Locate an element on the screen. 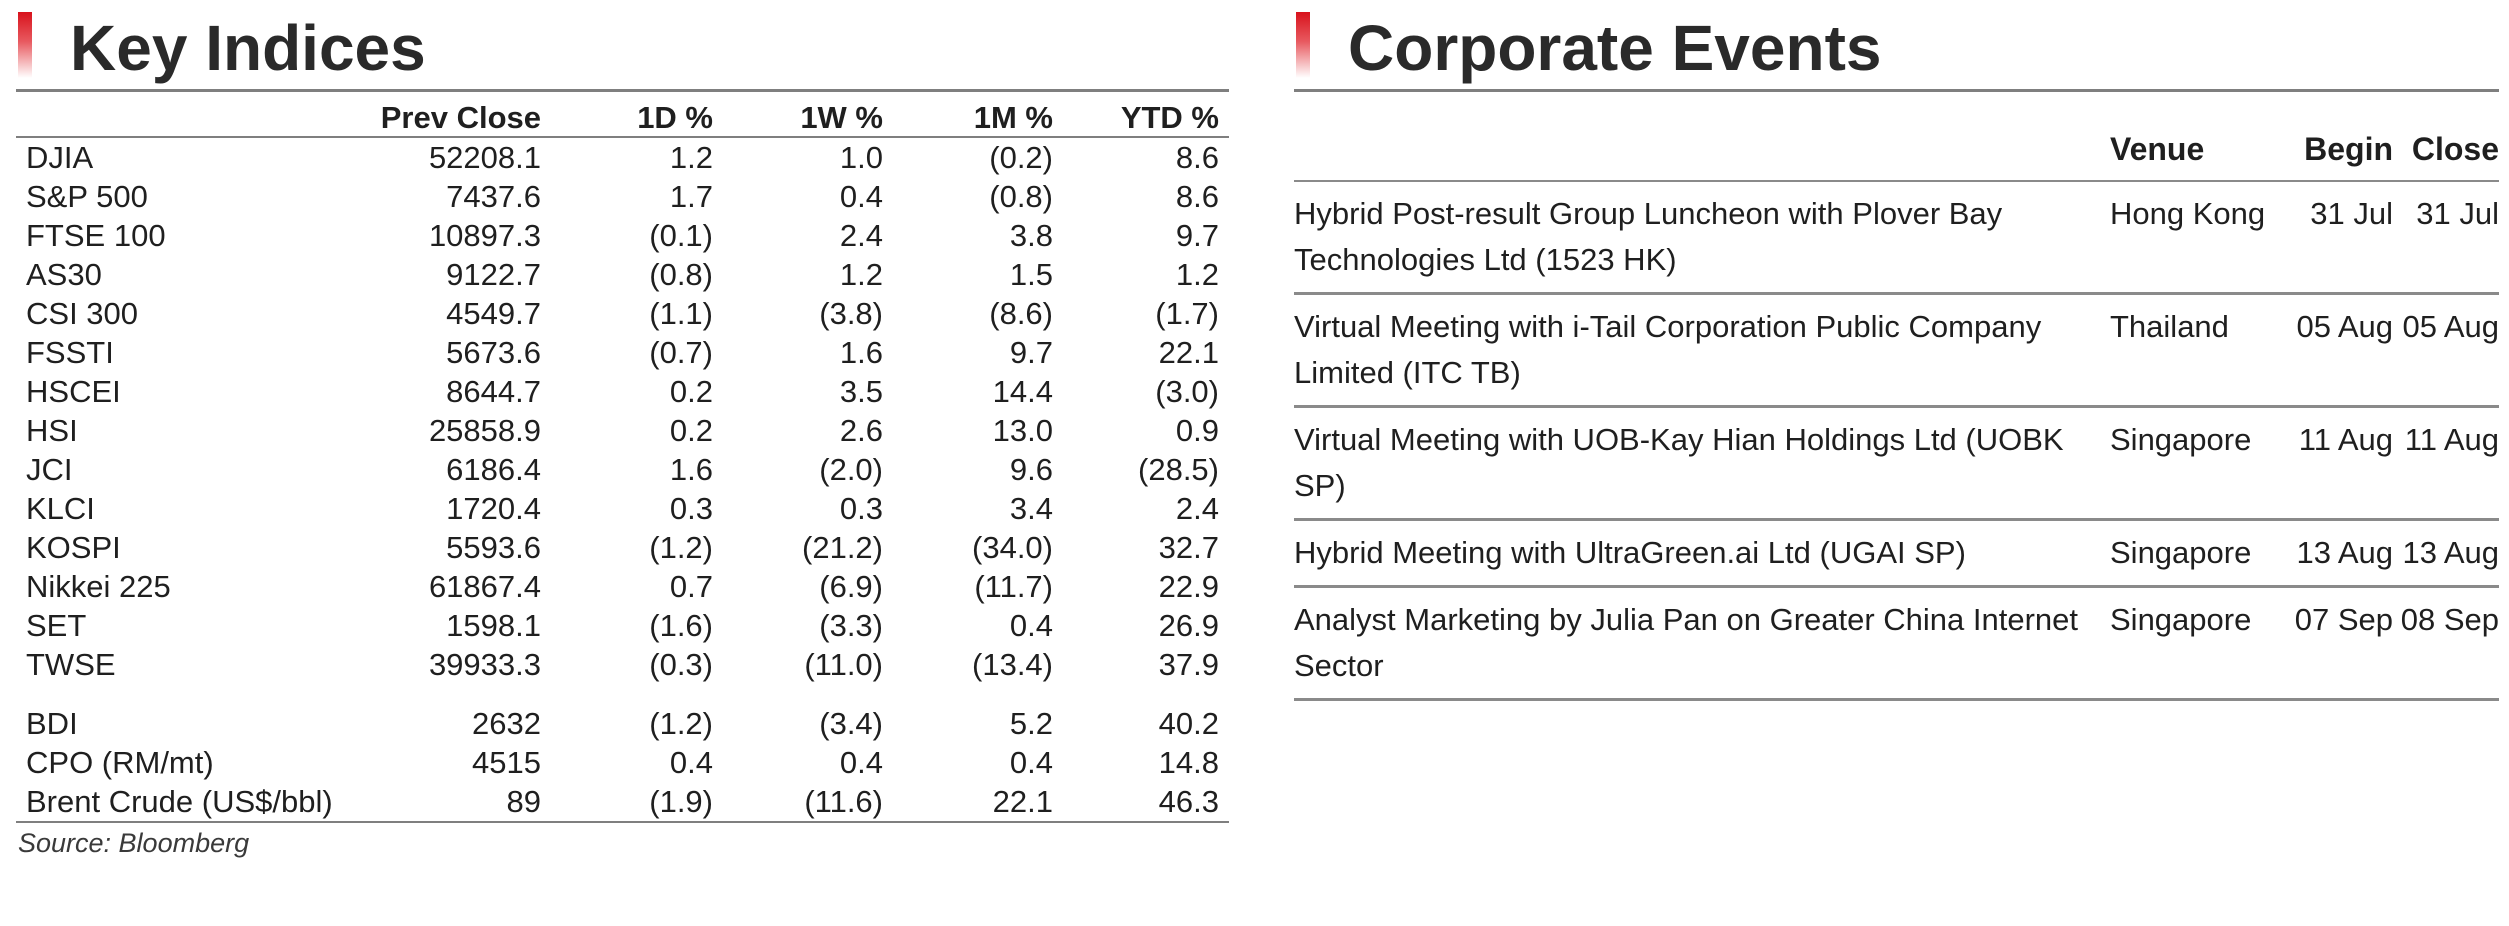 This screenshot has height=926, width=2509. table-row: JCI 6186.4 1.6 (2.0) 9.6 (28.5) is located at coordinates (622, 469).